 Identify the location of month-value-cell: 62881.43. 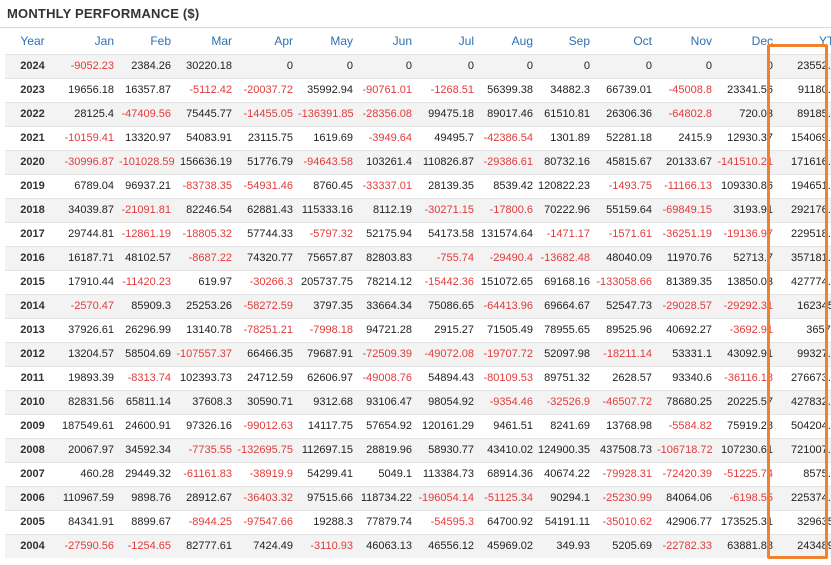
(267, 209).